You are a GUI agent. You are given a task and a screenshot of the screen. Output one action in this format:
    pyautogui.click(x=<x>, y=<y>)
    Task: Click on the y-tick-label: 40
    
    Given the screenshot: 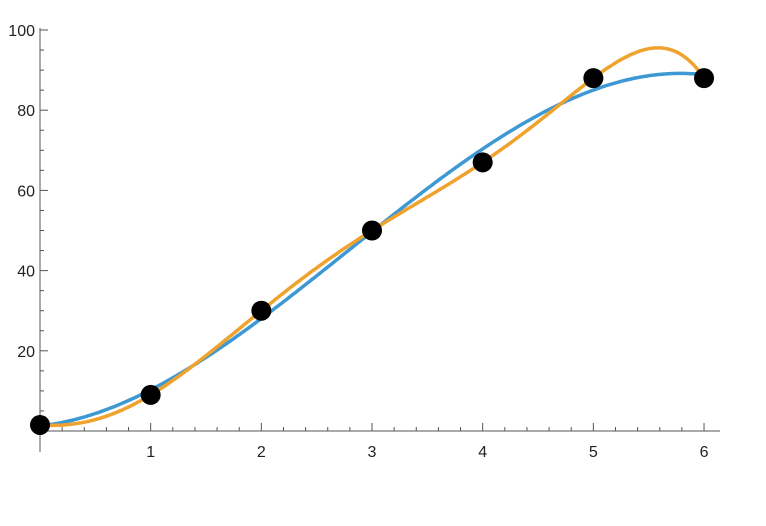 What is the action you would take?
    pyautogui.click(x=26, y=272)
    